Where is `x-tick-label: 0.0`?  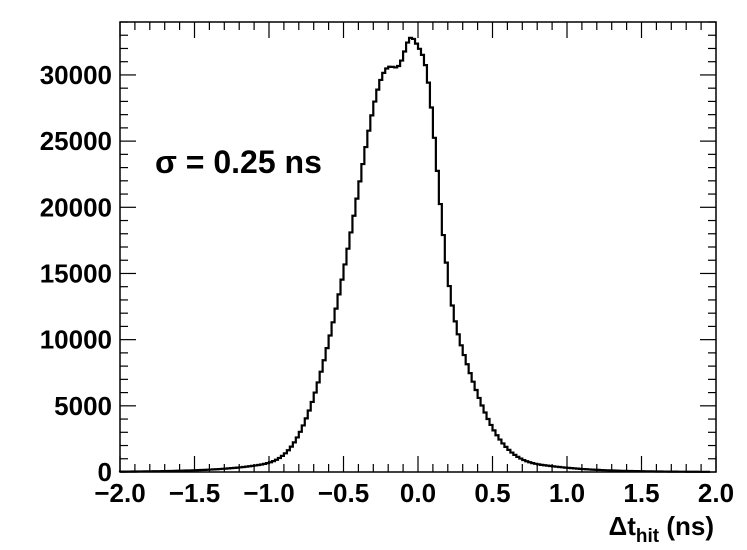
x-tick-label: 0.0 is located at coordinates (418, 493).